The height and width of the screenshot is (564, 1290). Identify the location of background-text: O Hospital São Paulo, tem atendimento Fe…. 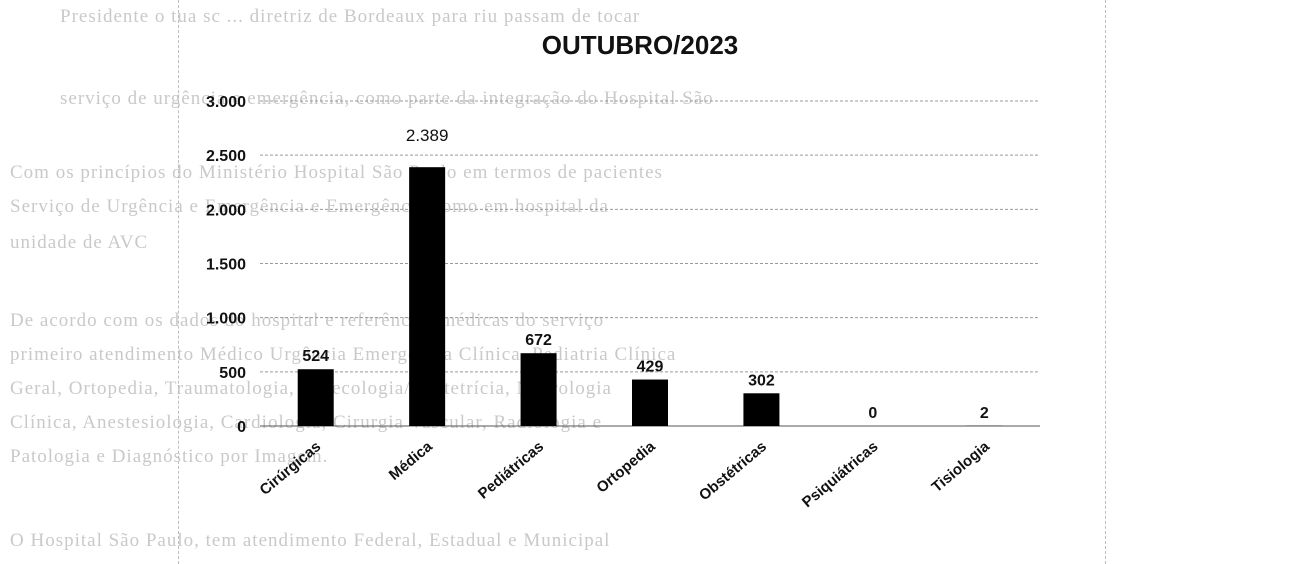
(310, 540).